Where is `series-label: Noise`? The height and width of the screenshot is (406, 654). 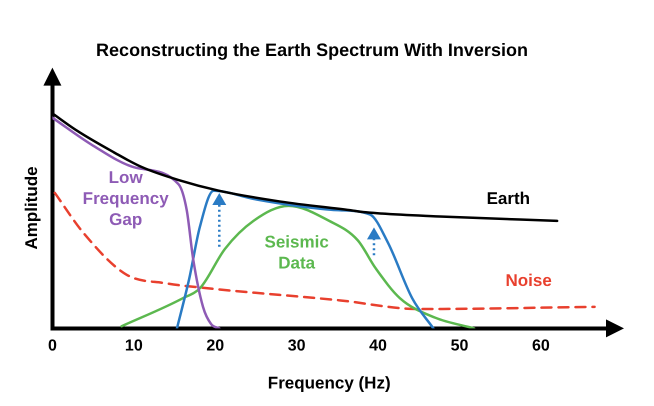
series-label: Noise is located at coordinates (529, 280).